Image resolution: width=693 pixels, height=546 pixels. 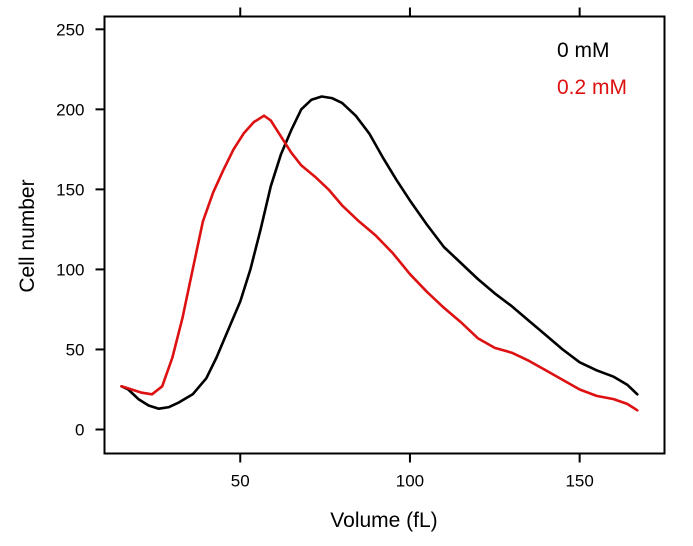 What do you see at coordinates (583, 50) in the screenshot?
I see `legend-entry-1: 0 mM` at bounding box center [583, 50].